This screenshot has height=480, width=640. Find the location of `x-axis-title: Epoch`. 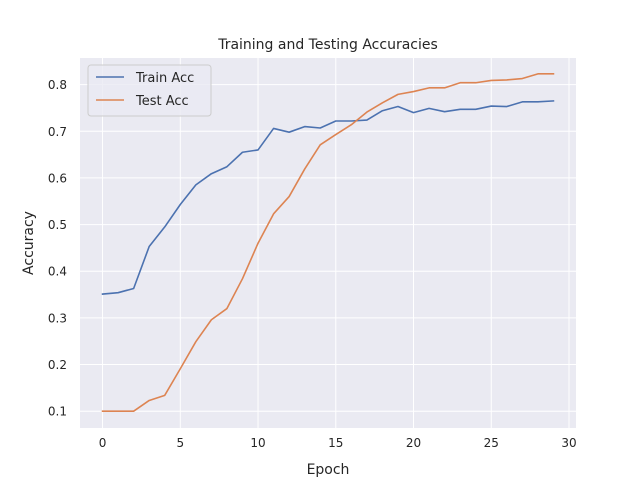

x-axis-title: Epoch is located at coordinates (328, 470).